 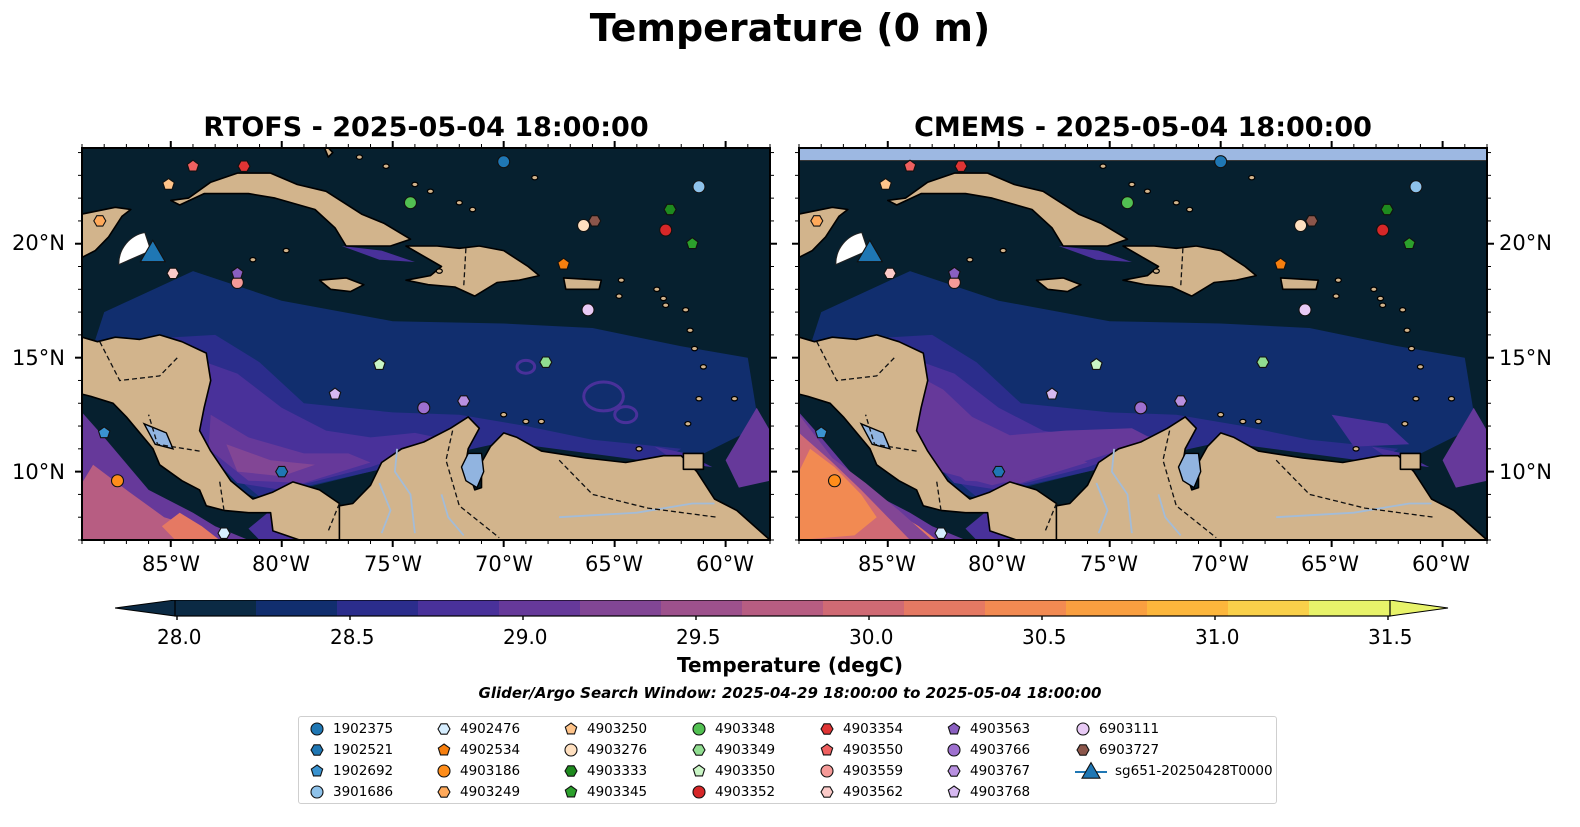 What do you see at coordinates (997, 564) in the screenshot?
I see `lon-tick-label: 80°W` at bounding box center [997, 564].